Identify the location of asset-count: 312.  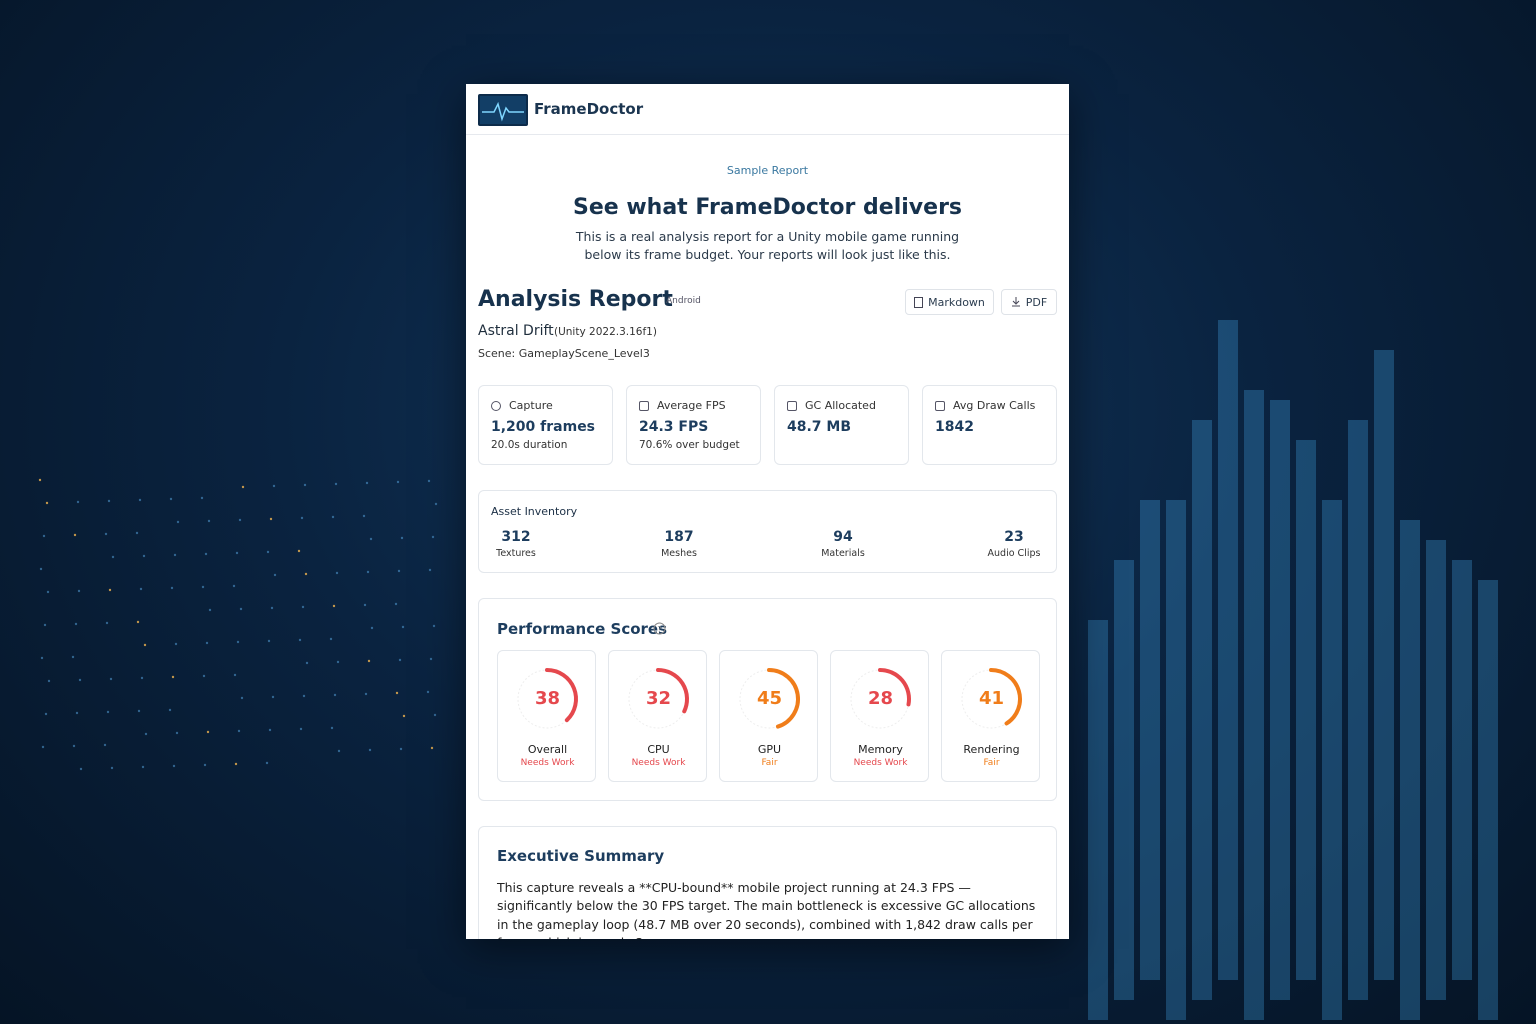
(516, 537).